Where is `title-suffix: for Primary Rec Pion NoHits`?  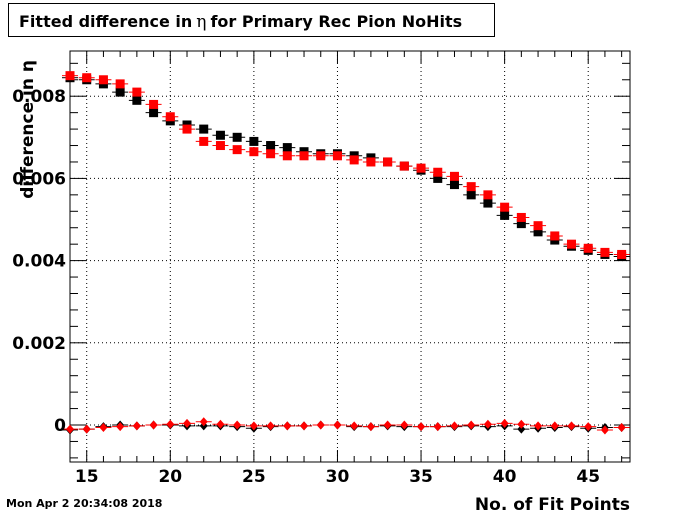
title-suffix: for Primary Rec Pion NoHits is located at coordinates (336, 21).